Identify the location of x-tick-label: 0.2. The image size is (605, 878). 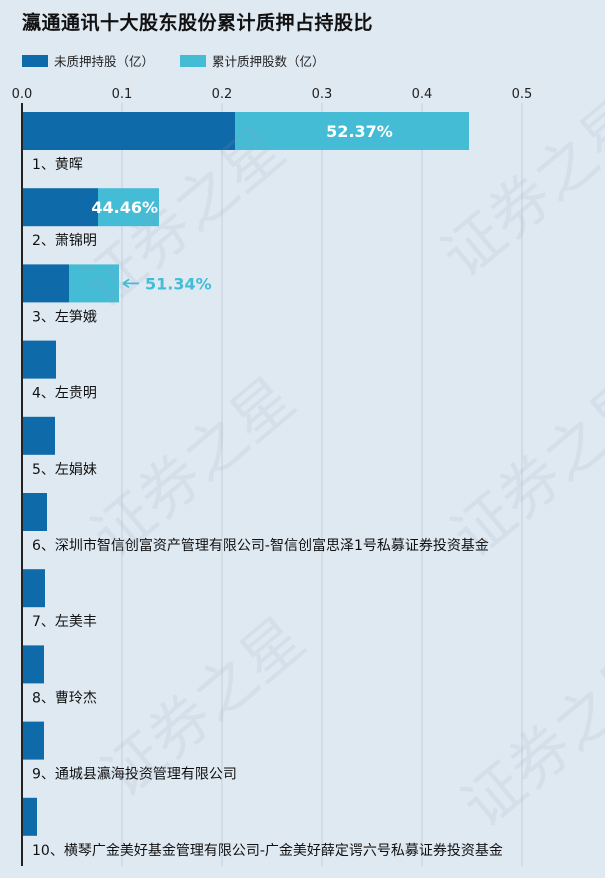
(222, 94).